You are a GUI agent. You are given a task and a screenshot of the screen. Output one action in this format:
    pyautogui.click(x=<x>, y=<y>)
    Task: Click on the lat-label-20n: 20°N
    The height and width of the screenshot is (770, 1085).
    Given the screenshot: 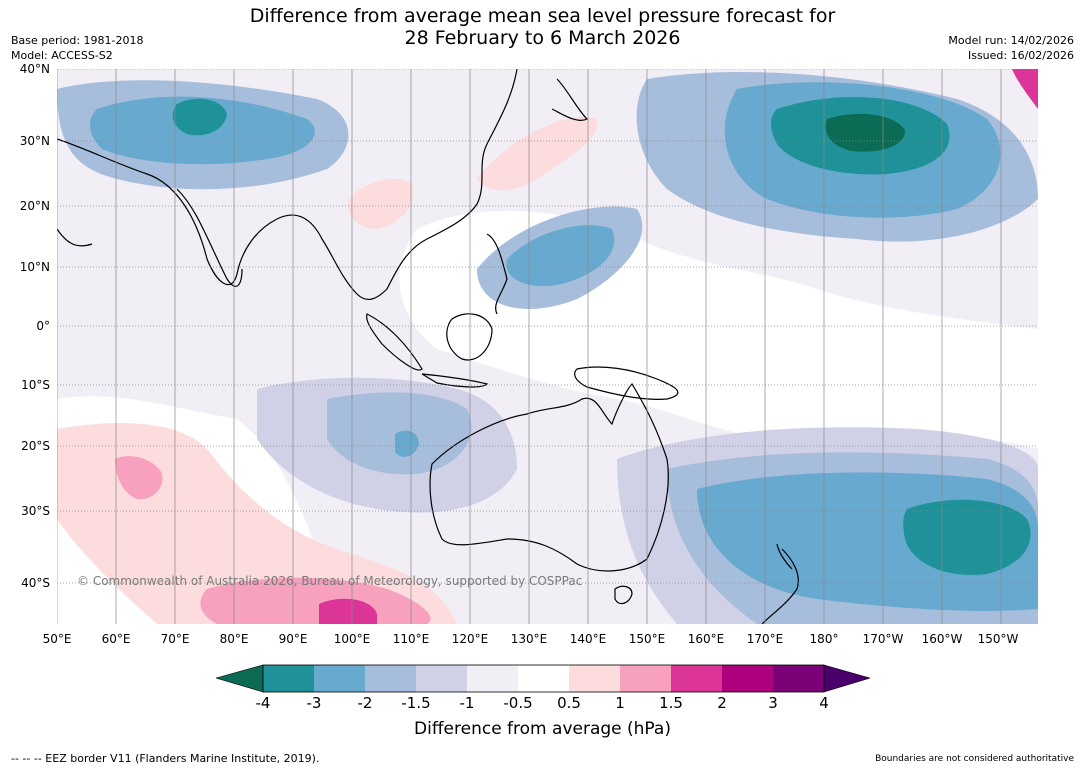 What is the action you would take?
    pyautogui.click(x=34, y=206)
    